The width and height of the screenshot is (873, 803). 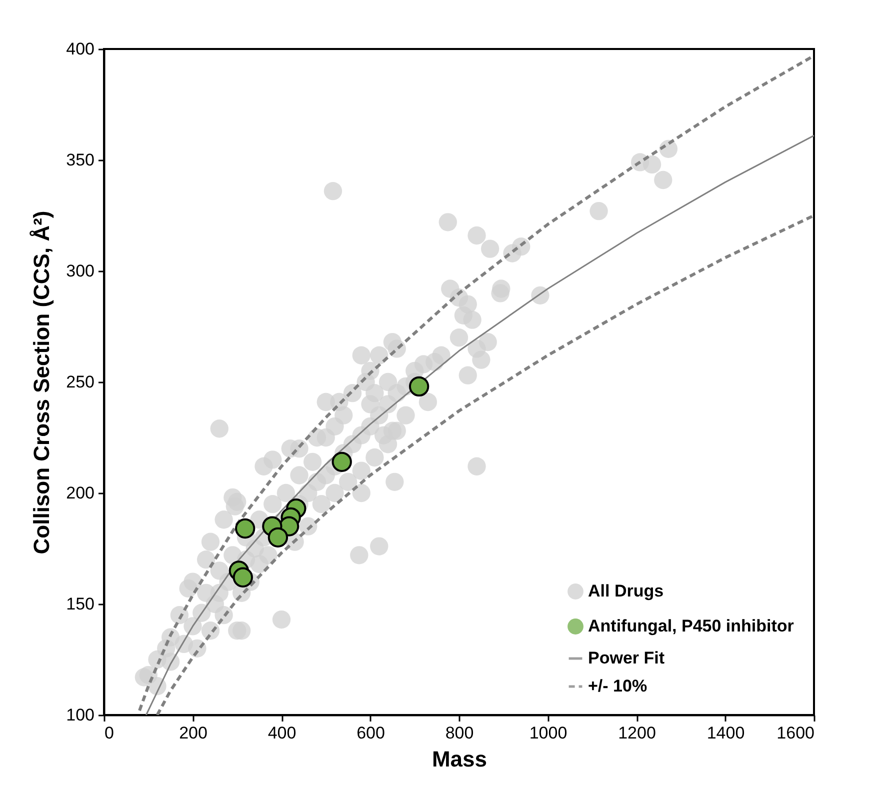 I want to click on x-tick-label: 1400, so click(x=725, y=733).